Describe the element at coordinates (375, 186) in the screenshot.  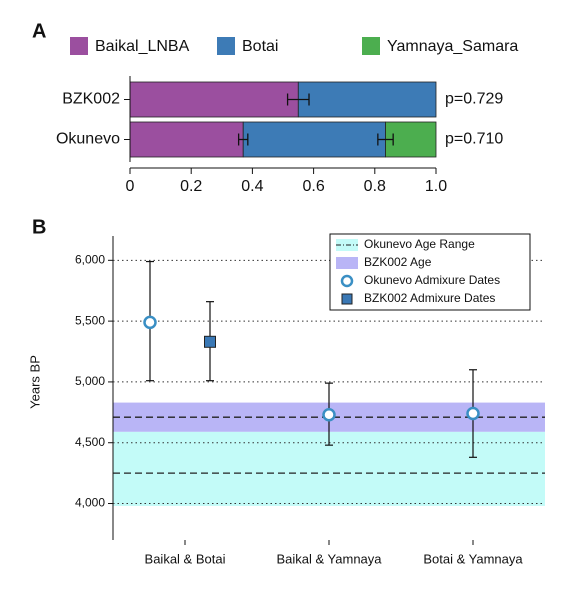
I see `x-tick-label: 0.8` at that location.